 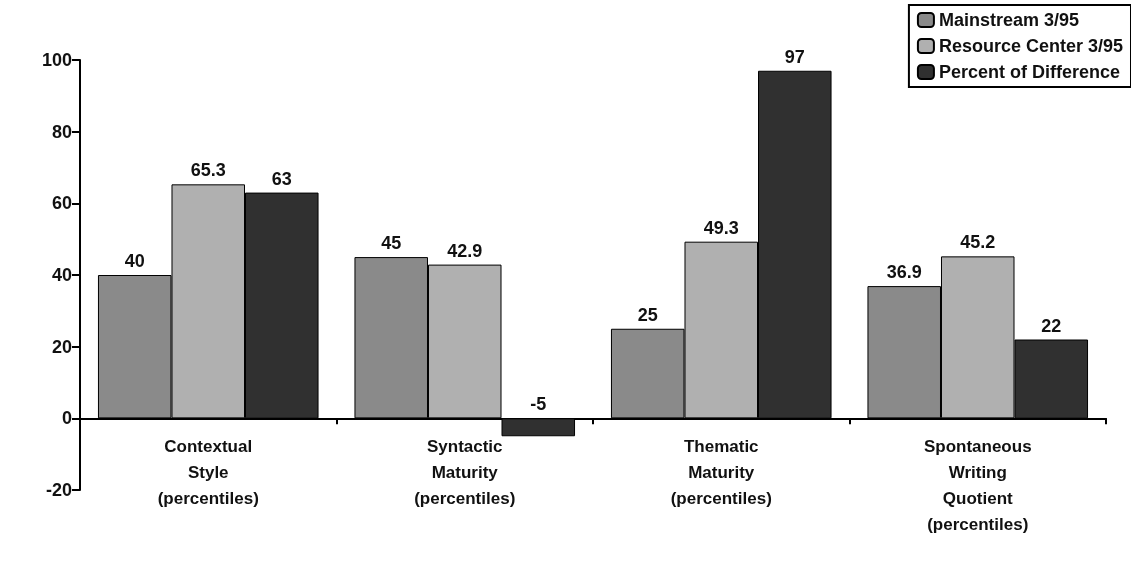 What do you see at coordinates (977, 485) in the screenshot?
I see `x-tick-label: Spontaneous Writing Quotient (percentiles)` at bounding box center [977, 485].